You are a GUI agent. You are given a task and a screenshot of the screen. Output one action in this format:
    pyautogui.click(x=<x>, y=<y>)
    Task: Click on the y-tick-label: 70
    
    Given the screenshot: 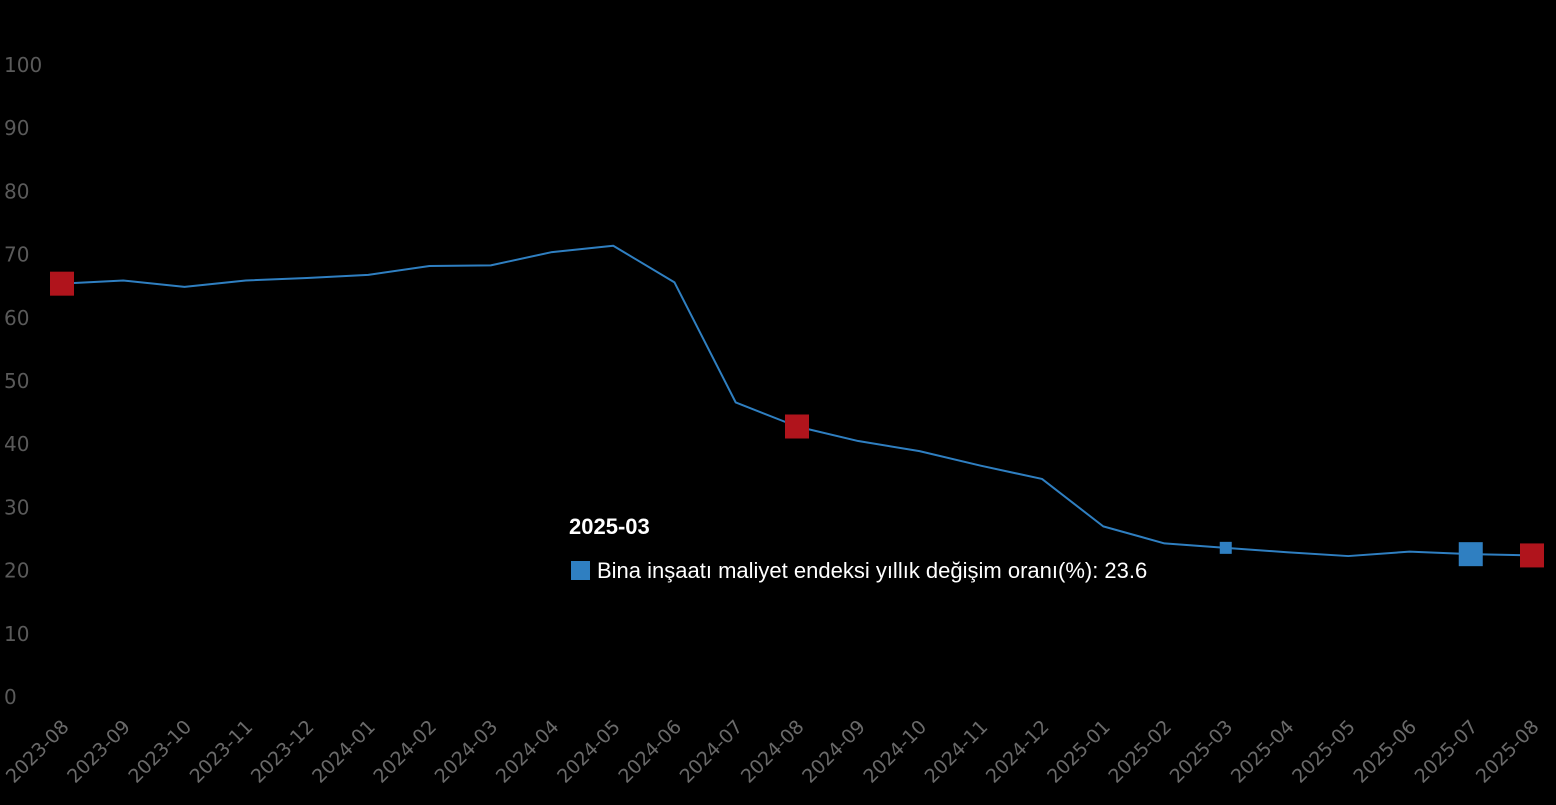 What is the action you would take?
    pyautogui.click(x=16, y=255)
    